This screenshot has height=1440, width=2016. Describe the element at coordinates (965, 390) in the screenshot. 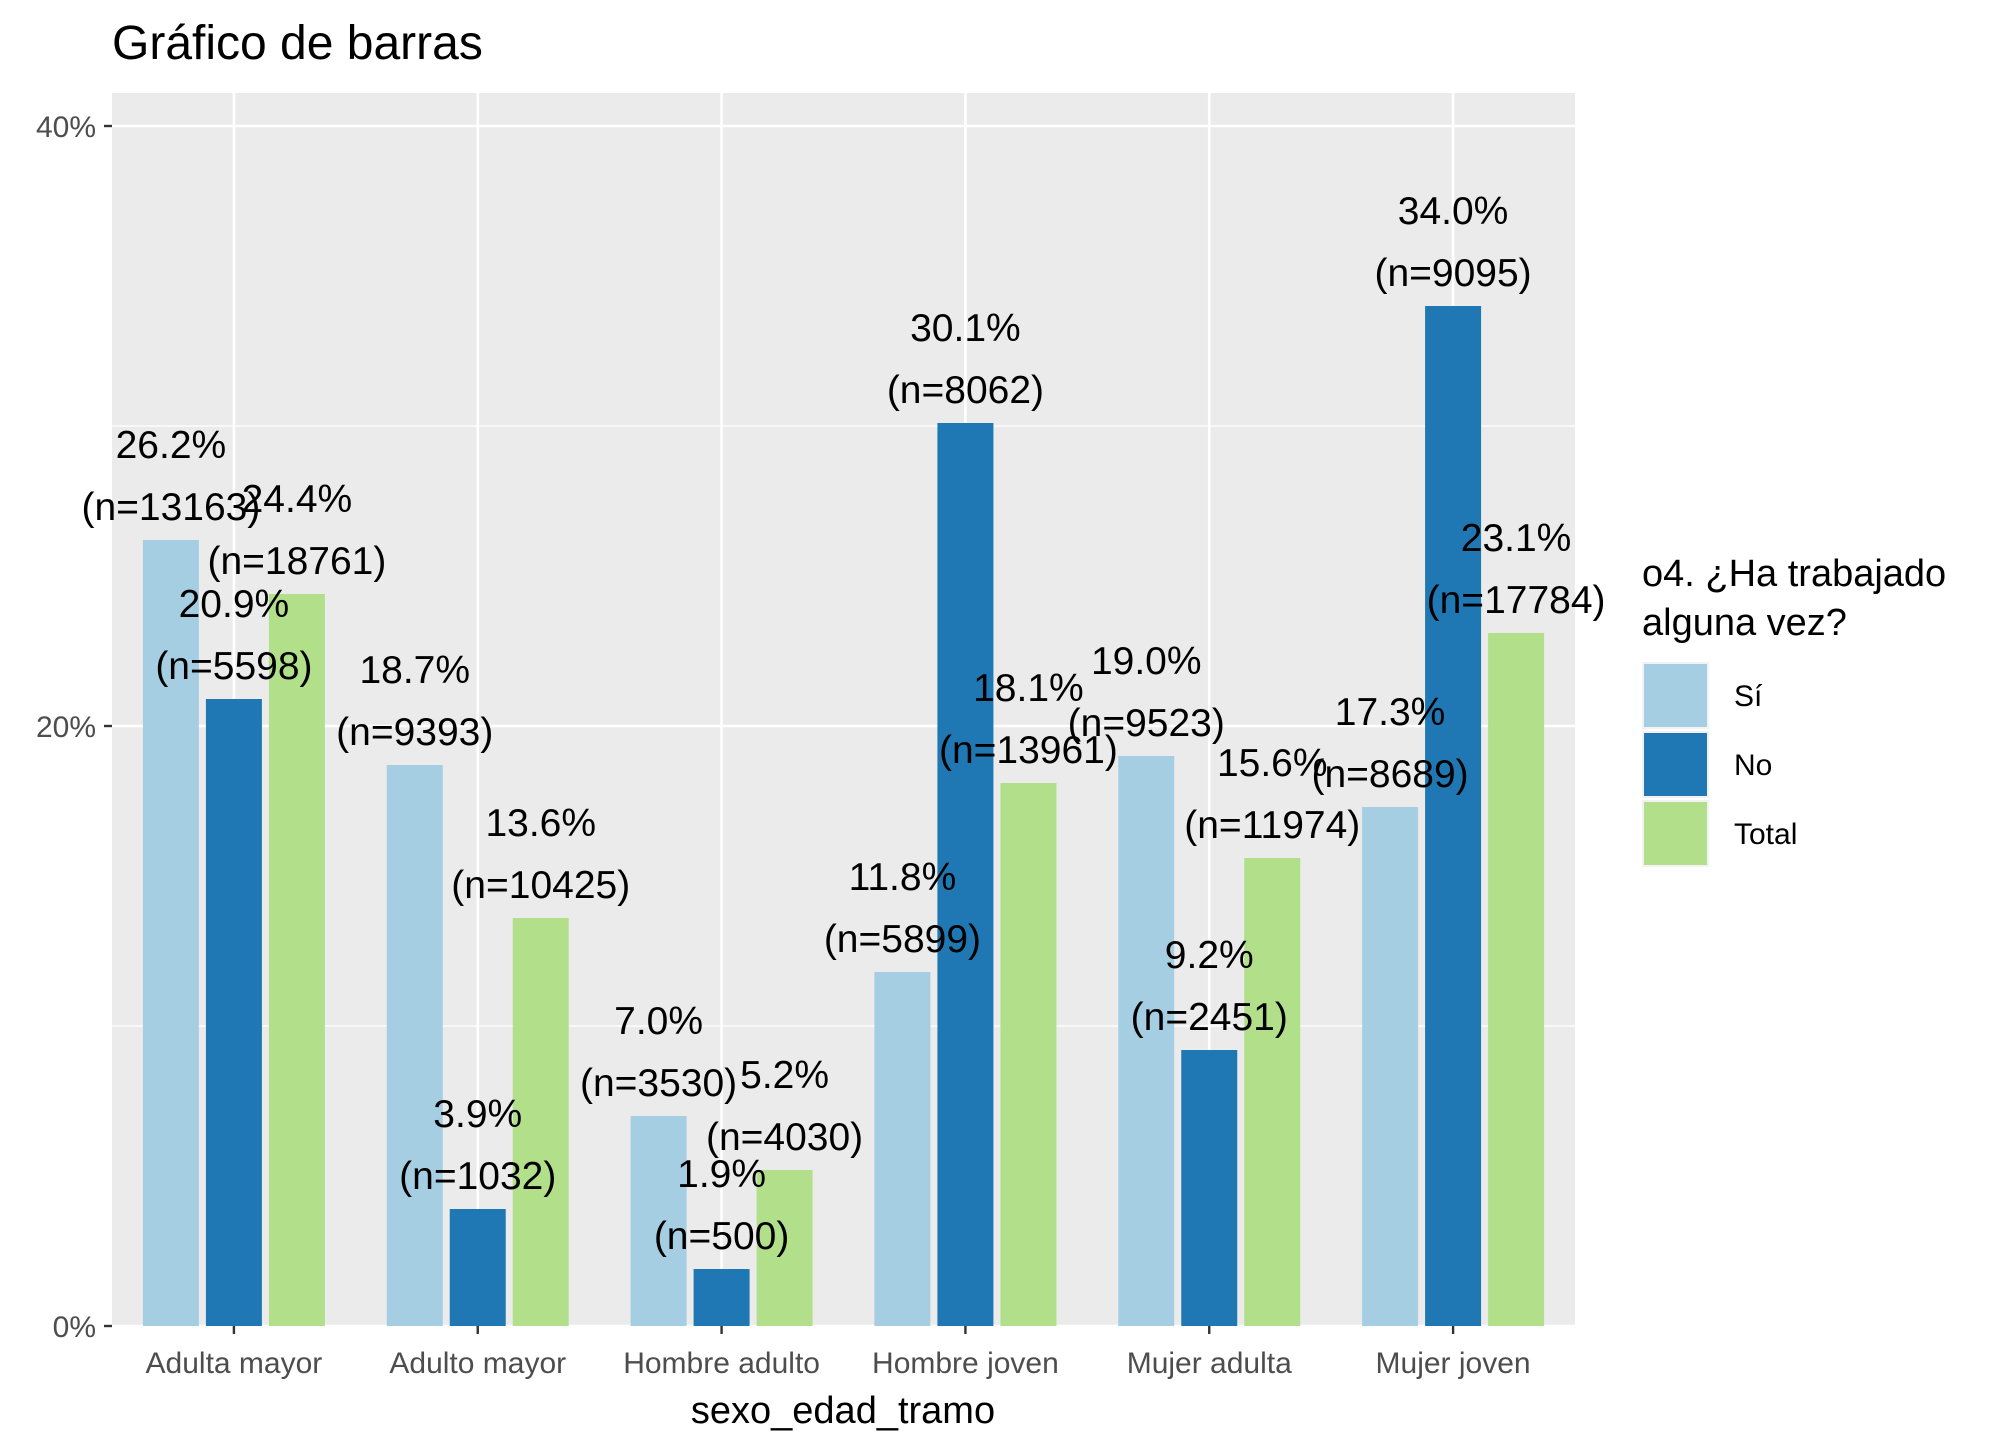

I see `count-label: (n=8062)` at that location.